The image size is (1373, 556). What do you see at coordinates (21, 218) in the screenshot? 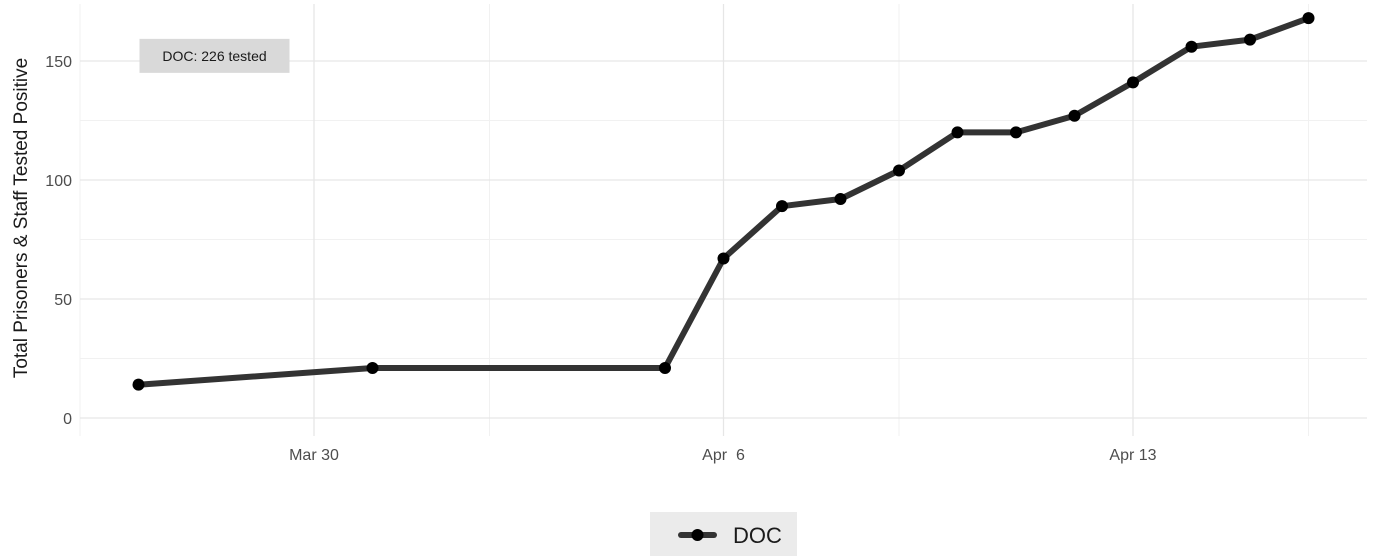
I see `y-axis-title: Total Prisoners & Staff Tested Positive` at bounding box center [21, 218].